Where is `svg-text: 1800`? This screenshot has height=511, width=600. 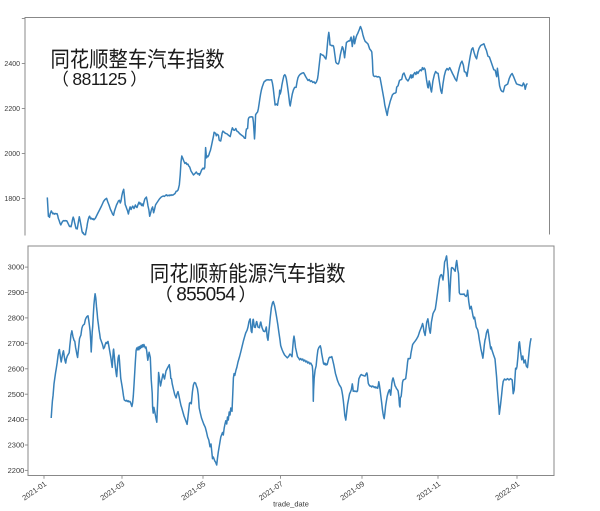
svg-text: 1800 is located at coordinates (12, 199).